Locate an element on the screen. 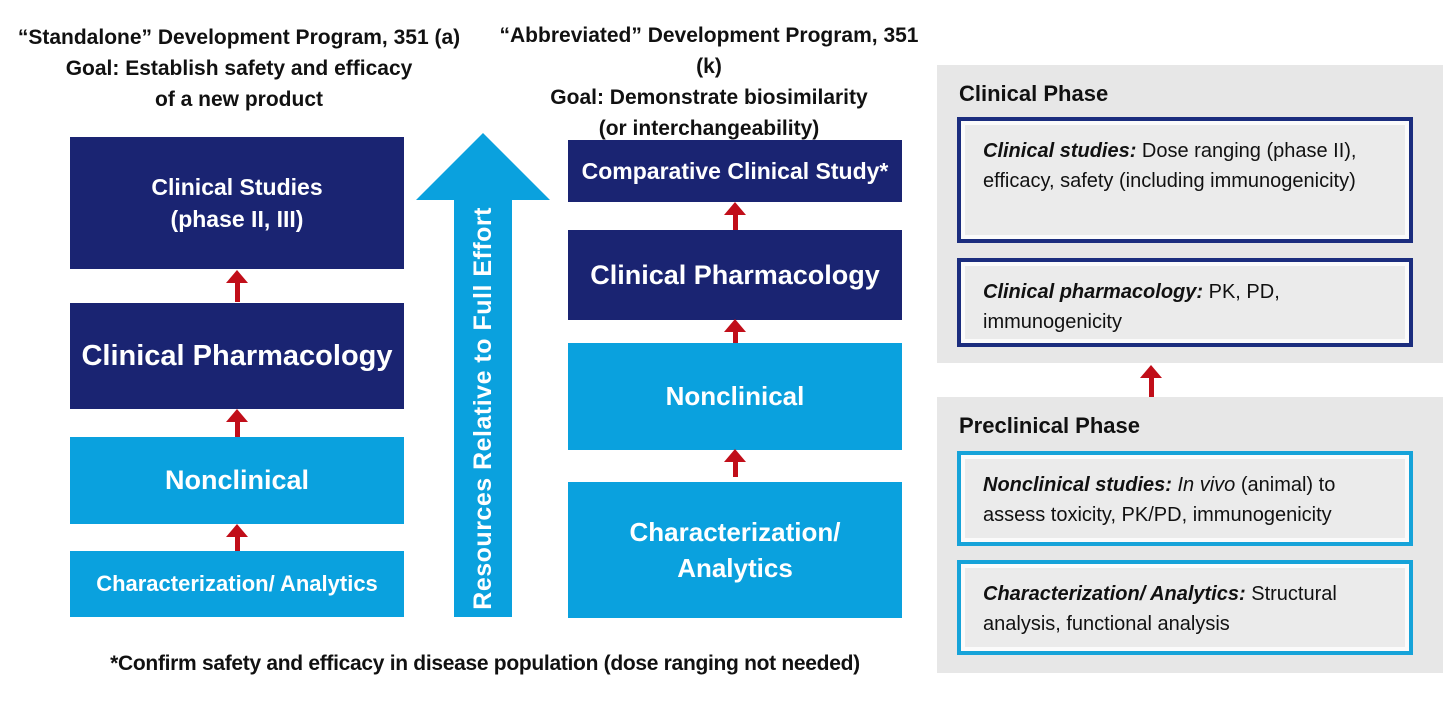 The image size is (1450, 714). standalone-nonclinical-box: Nonclinical is located at coordinates (237, 480).